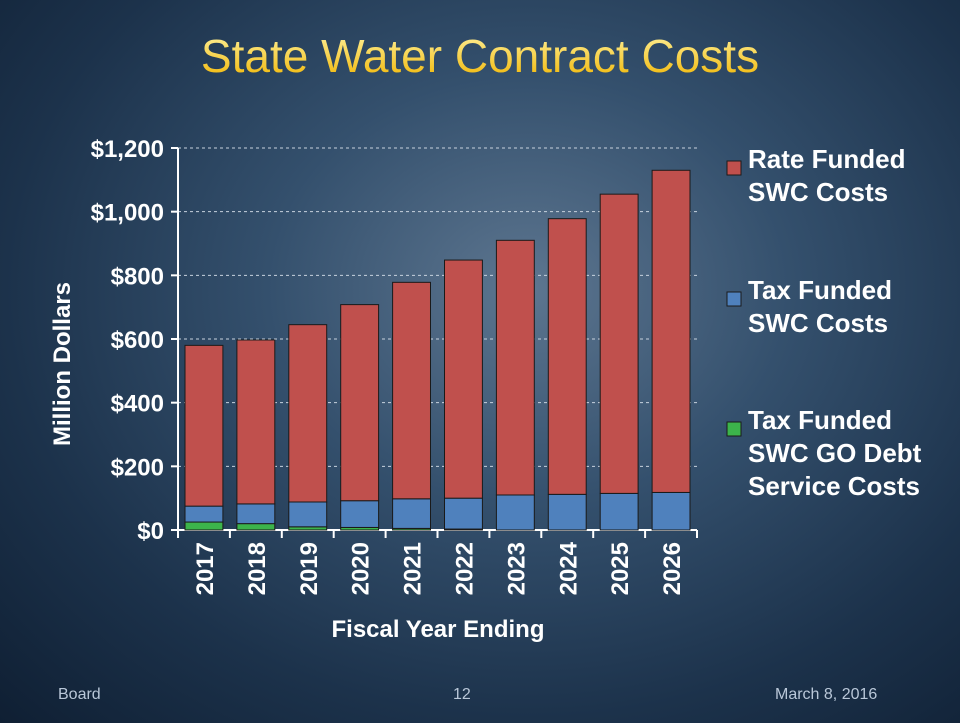 Image resolution: width=960 pixels, height=723 pixels. What do you see at coordinates (462, 694) in the screenshot?
I see `footer-center: 12` at bounding box center [462, 694].